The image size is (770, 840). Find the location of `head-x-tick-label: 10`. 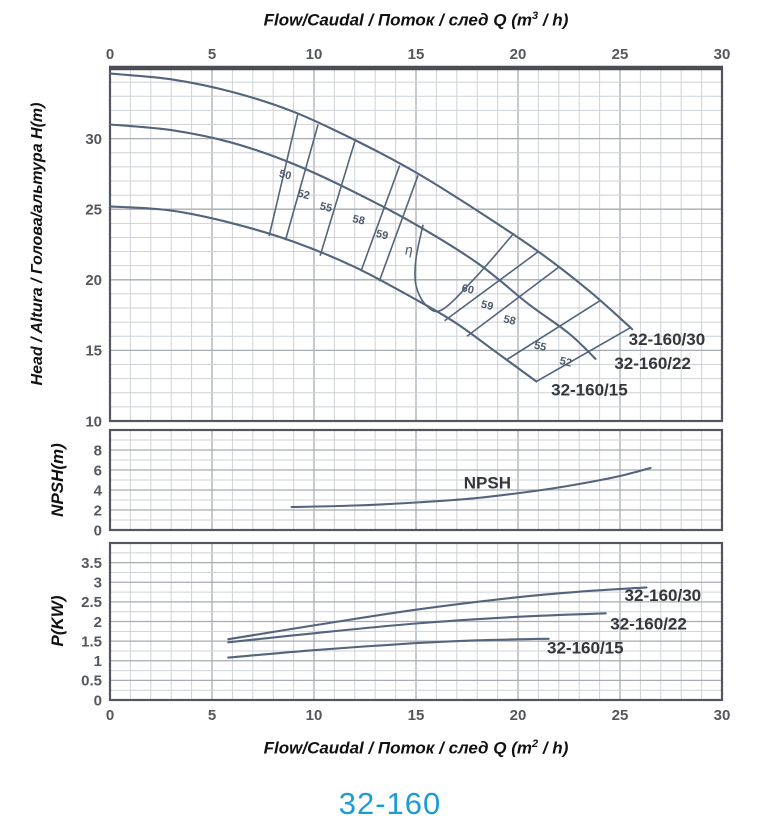

head-x-tick-label: 10 is located at coordinates (314, 54).